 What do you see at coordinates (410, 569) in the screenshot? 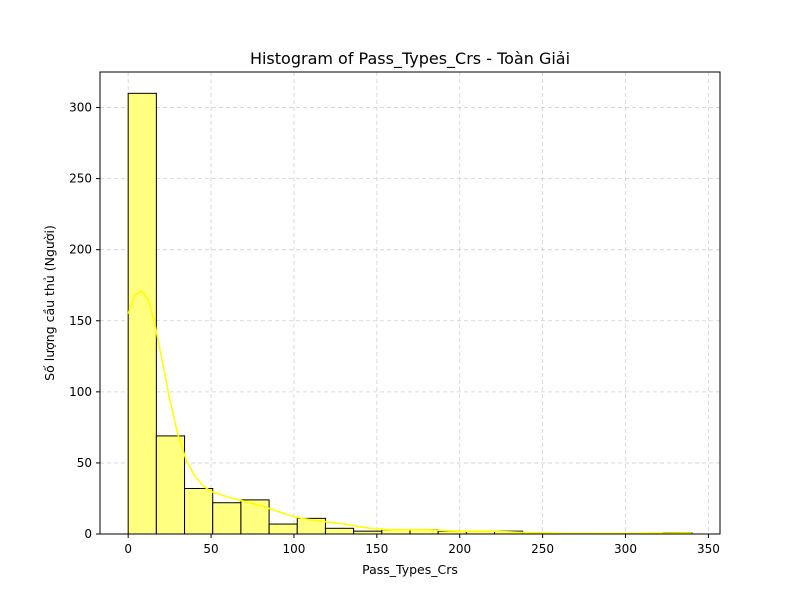
I see `x-axis-label: Pass_Types_Crs` at bounding box center [410, 569].